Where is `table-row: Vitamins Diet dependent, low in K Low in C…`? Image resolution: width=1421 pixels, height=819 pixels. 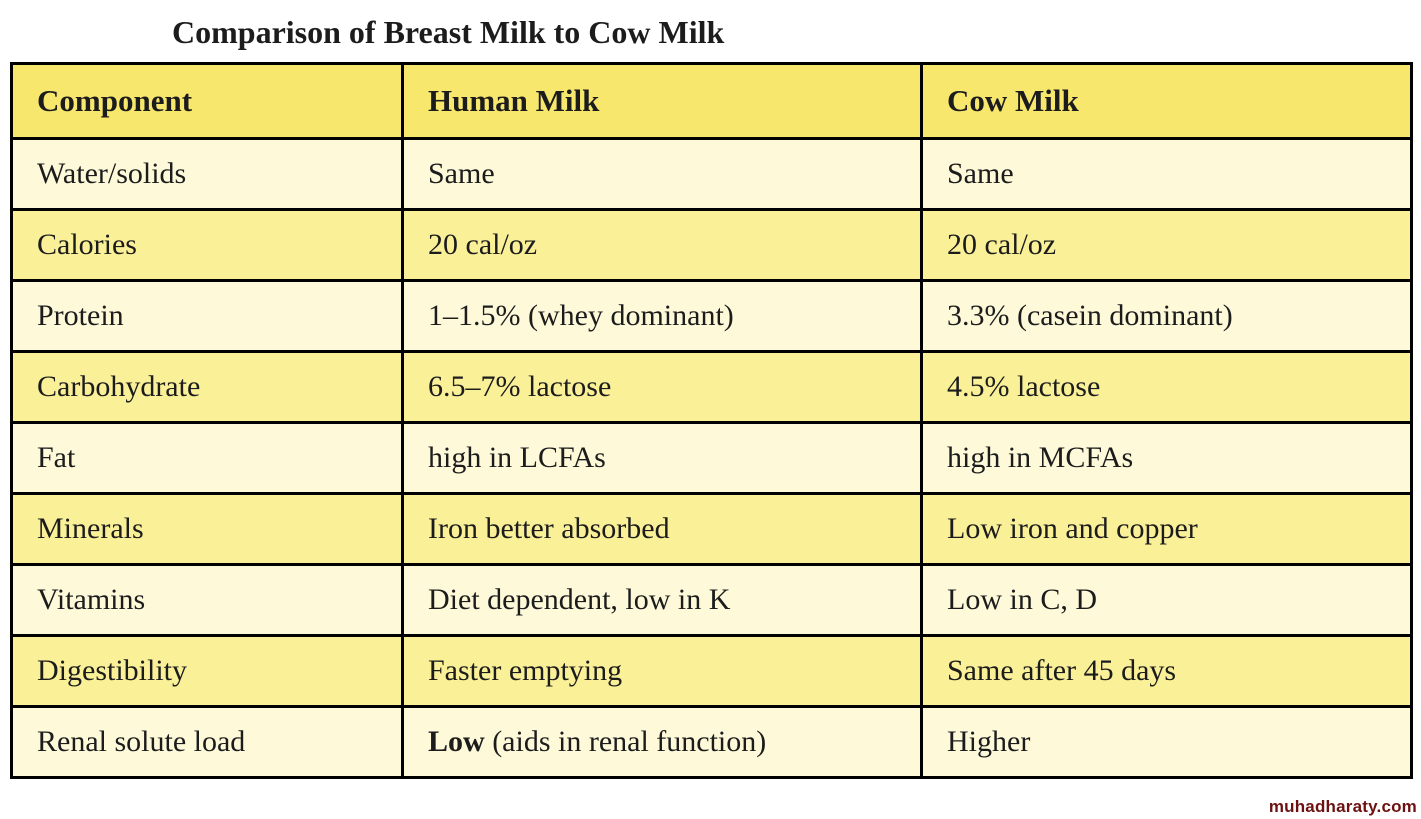 table-row: Vitamins Diet dependent, low in K Low in C… is located at coordinates (711, 600).